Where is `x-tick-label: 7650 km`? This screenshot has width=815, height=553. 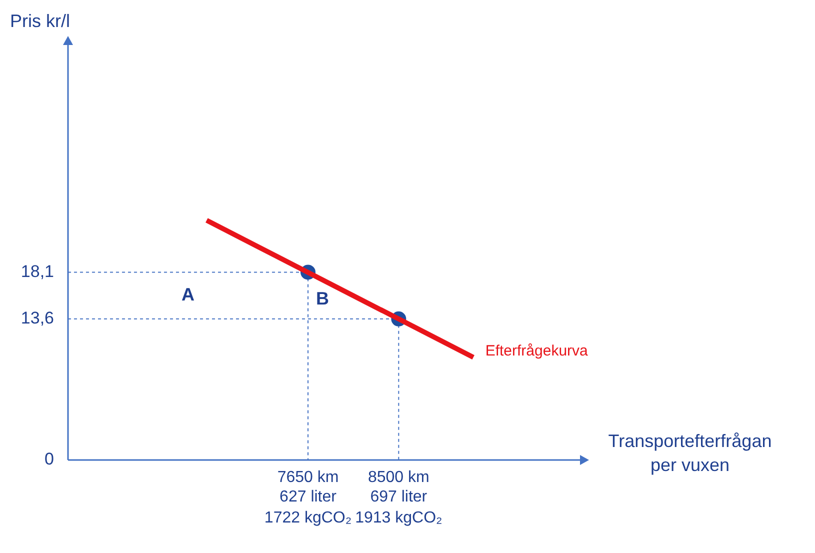 x-tick-label: 7650 km is located at coordinates (308, 477).